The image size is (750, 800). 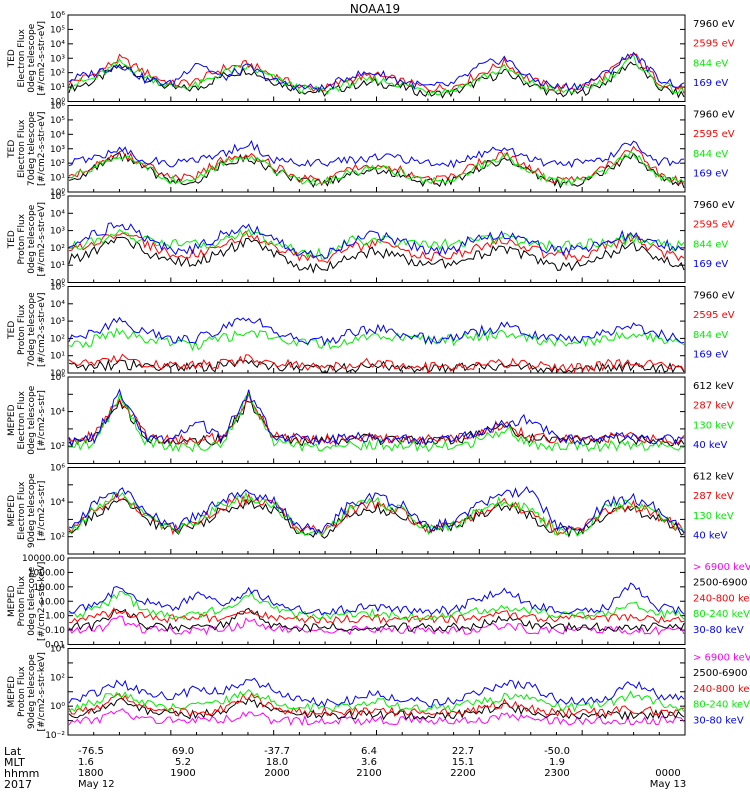 What do you see at coordinates (32, 510) in the screenshot?
I see `panel-6-ylabel-line: 90deg telescope` at bounding box center [32, 510].